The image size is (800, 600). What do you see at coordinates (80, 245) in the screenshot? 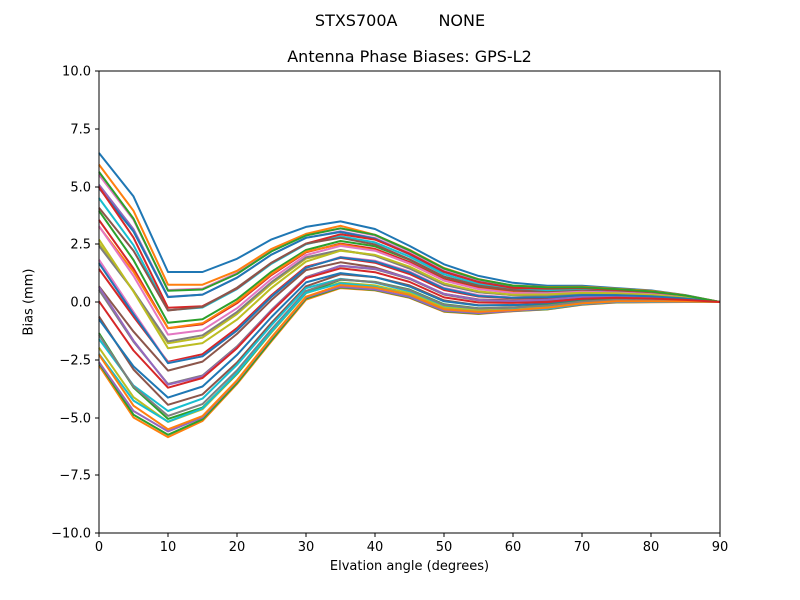
I see `y-tick-label: 2.5` at bounding box center [80, 245].